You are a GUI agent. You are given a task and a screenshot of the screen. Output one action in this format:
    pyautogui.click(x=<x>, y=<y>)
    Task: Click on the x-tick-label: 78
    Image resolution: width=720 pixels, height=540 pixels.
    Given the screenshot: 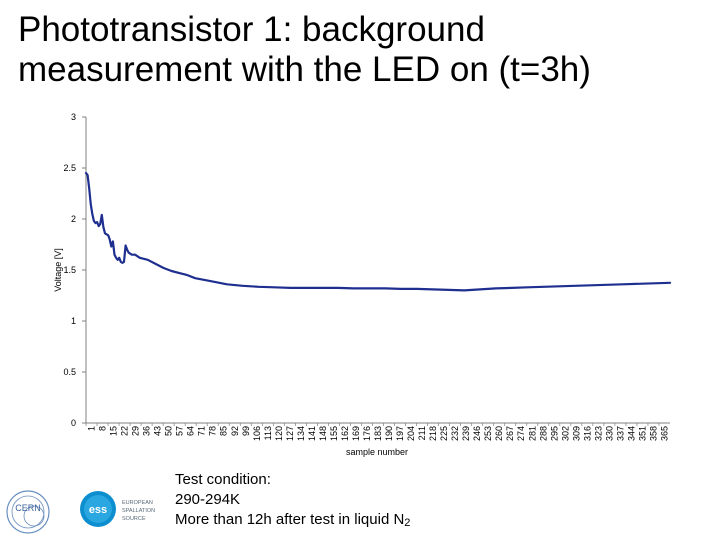 What is the action you would take?
    pyautogui.click(x=213, y=431)
    